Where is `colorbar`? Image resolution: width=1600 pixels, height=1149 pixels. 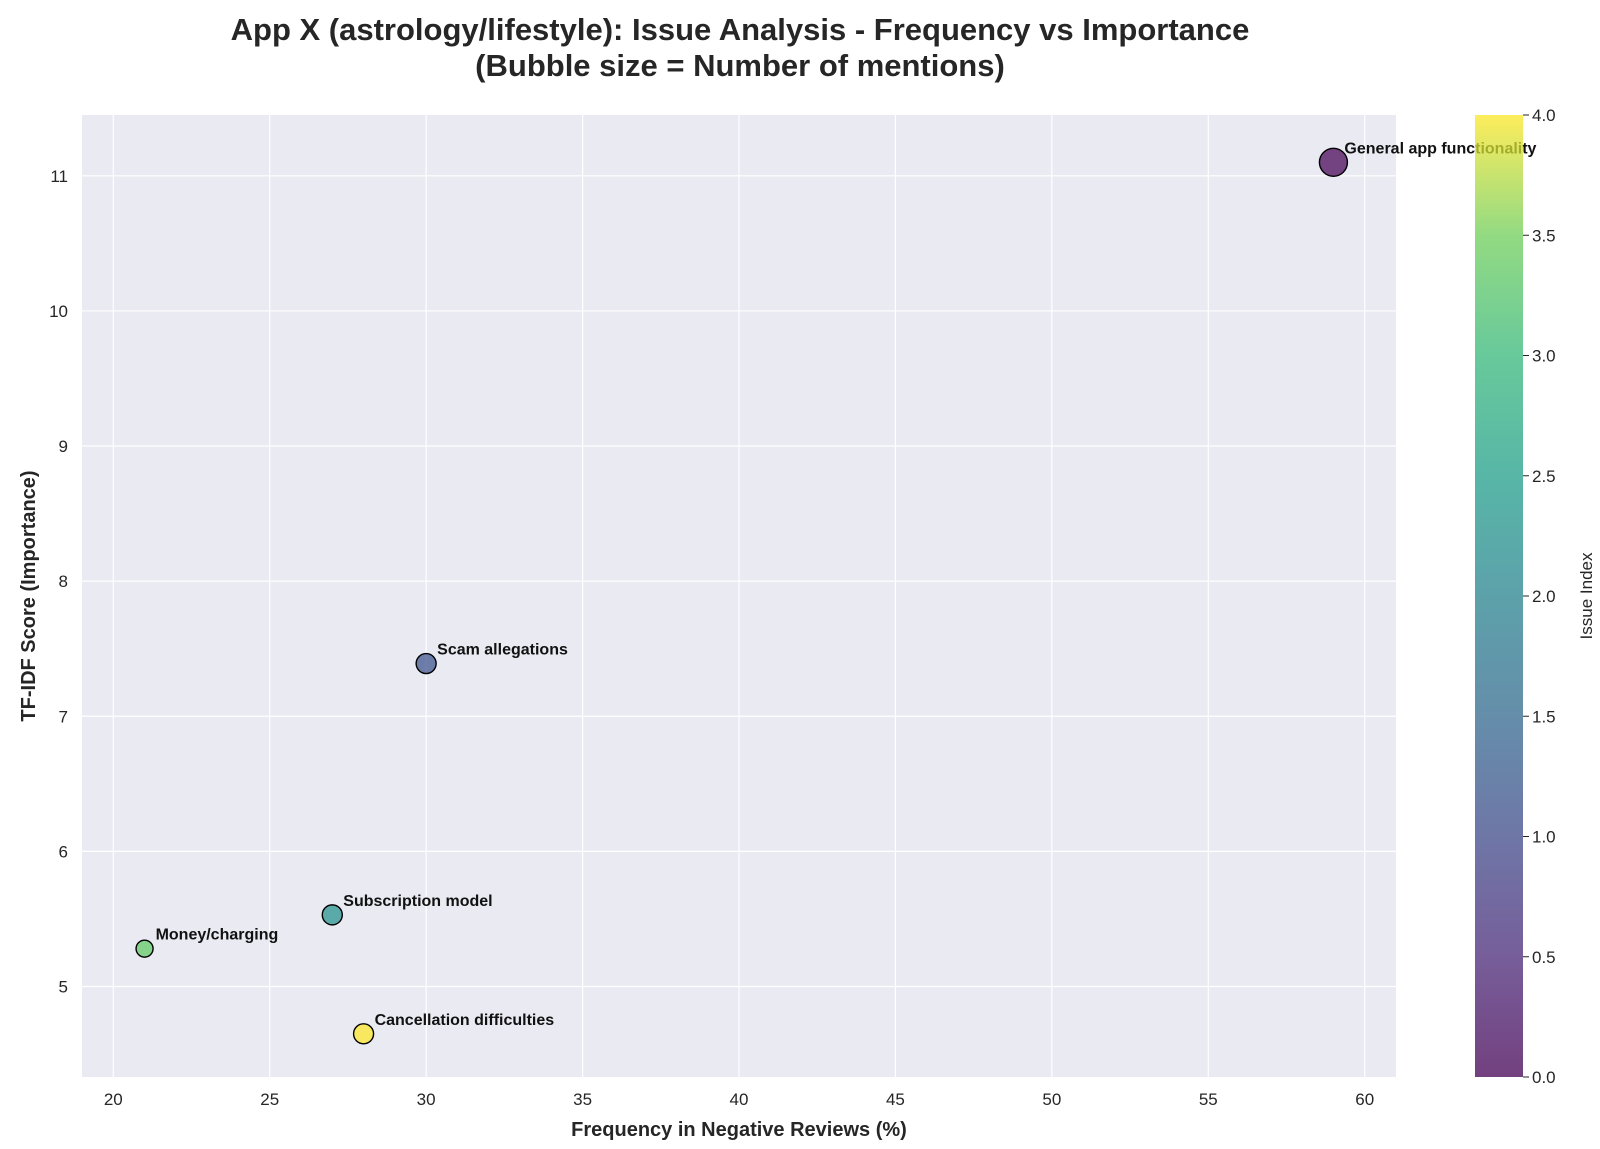
colorbar is located at coordinates (1499, 596).